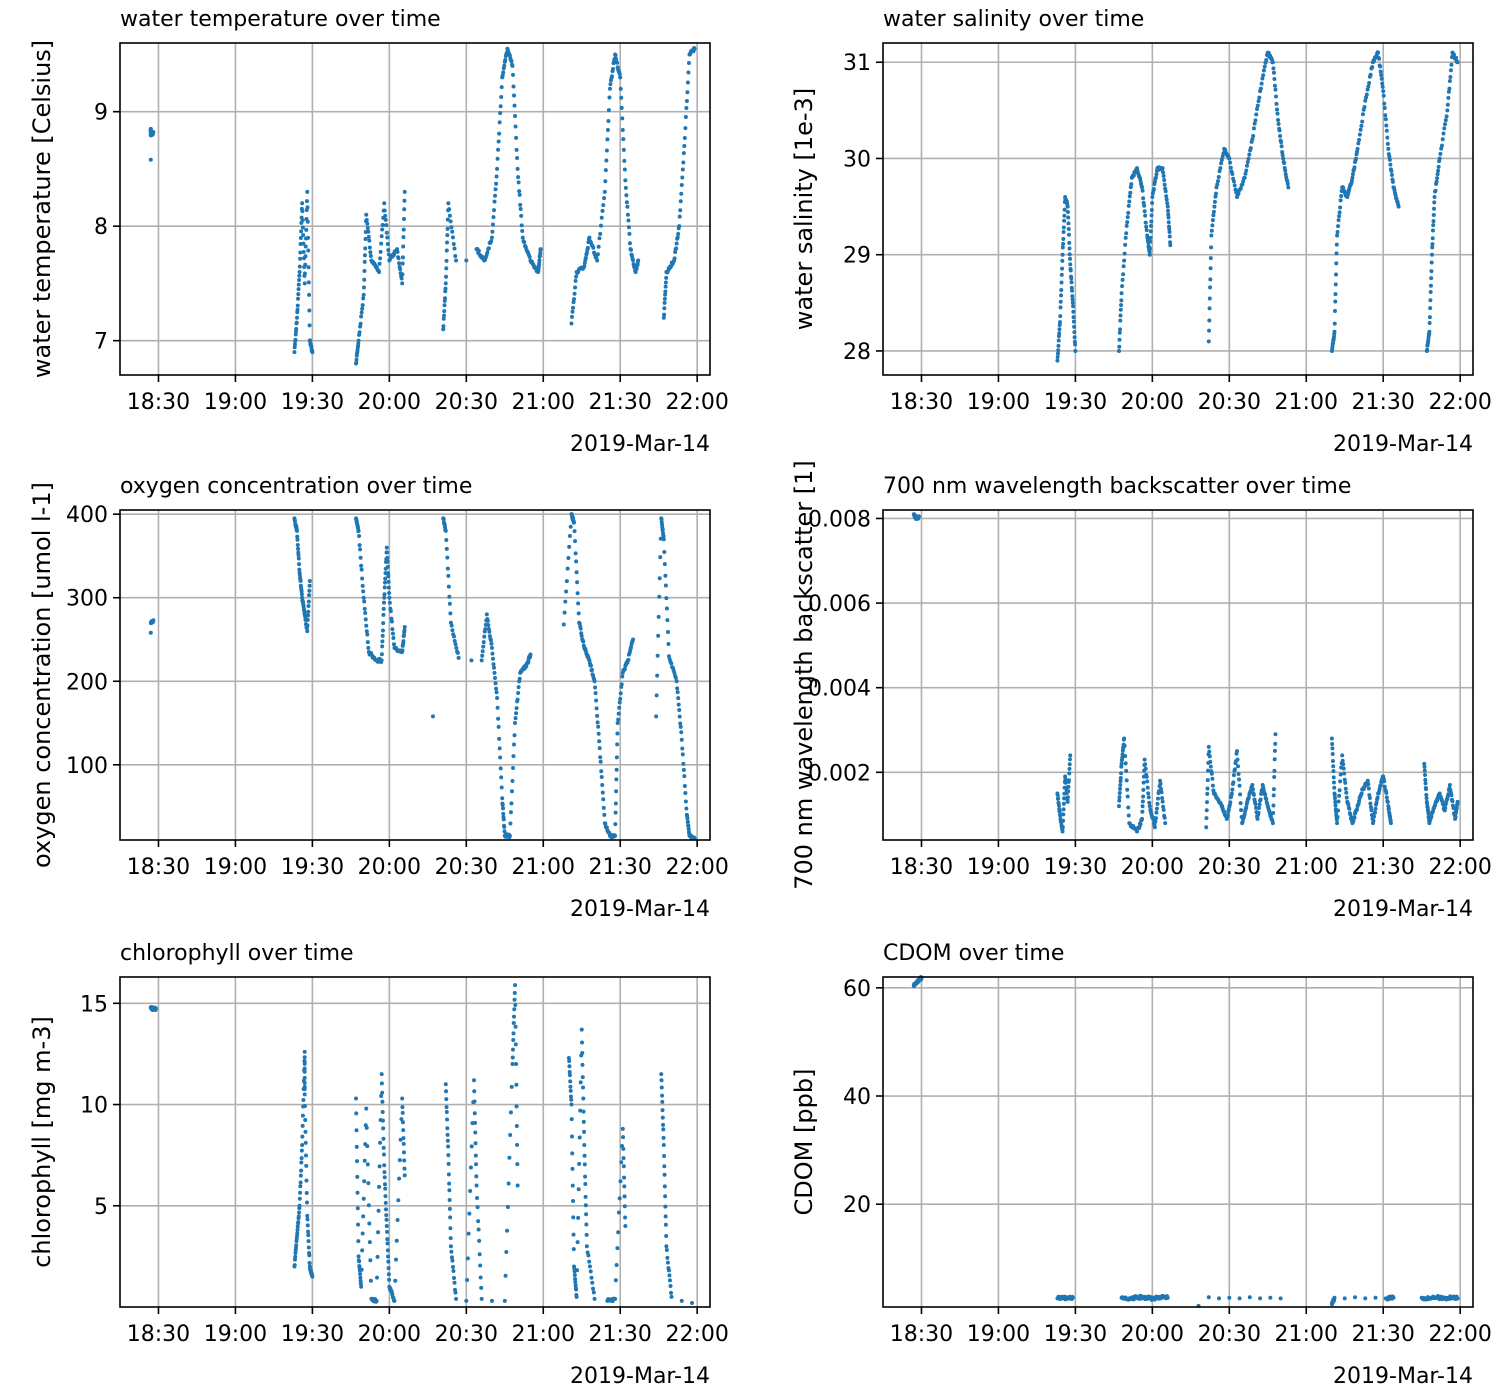 Image resolution: width=1500 pixels, height=1400 pixels. I want to click on chart-title: oxygen concentration over time, so click(296, 486).